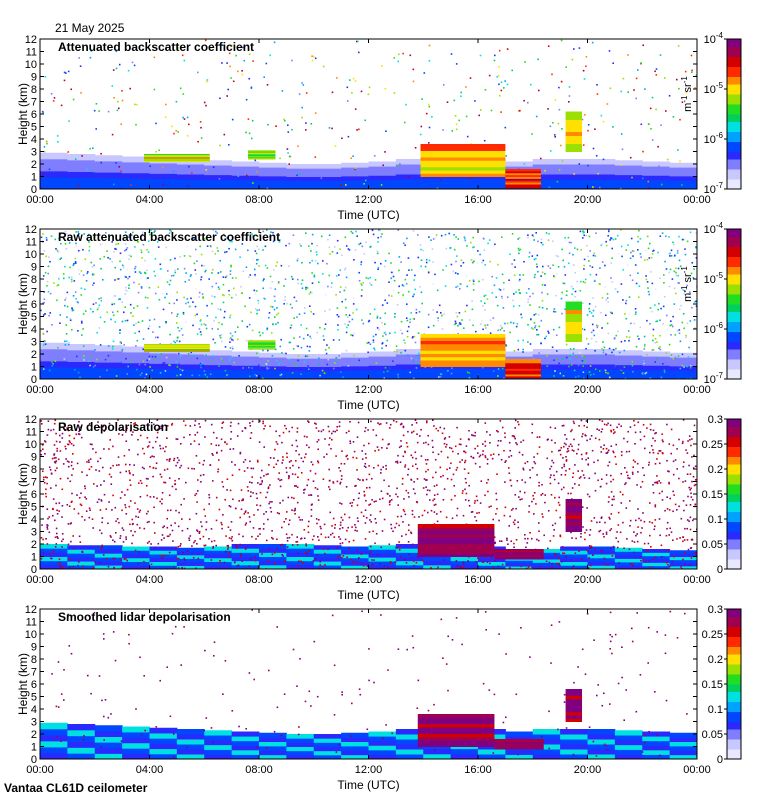 Image resolution: width=780 pixels, height=806 pixels. I want to click on x-tick-label: 08:00, so click(259, 390).